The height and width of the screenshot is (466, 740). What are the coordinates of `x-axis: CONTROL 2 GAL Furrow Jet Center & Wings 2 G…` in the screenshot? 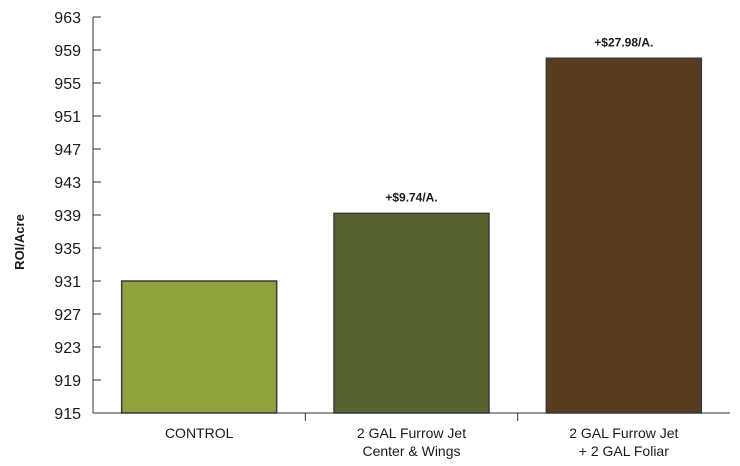 It's located at (411, 435).